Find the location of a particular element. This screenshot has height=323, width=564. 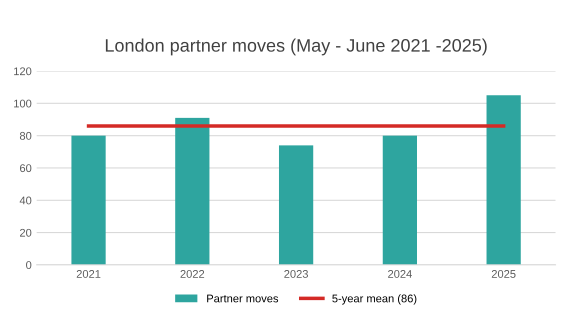

x-tick-label: 2022 is located at coordinates (192, 274).